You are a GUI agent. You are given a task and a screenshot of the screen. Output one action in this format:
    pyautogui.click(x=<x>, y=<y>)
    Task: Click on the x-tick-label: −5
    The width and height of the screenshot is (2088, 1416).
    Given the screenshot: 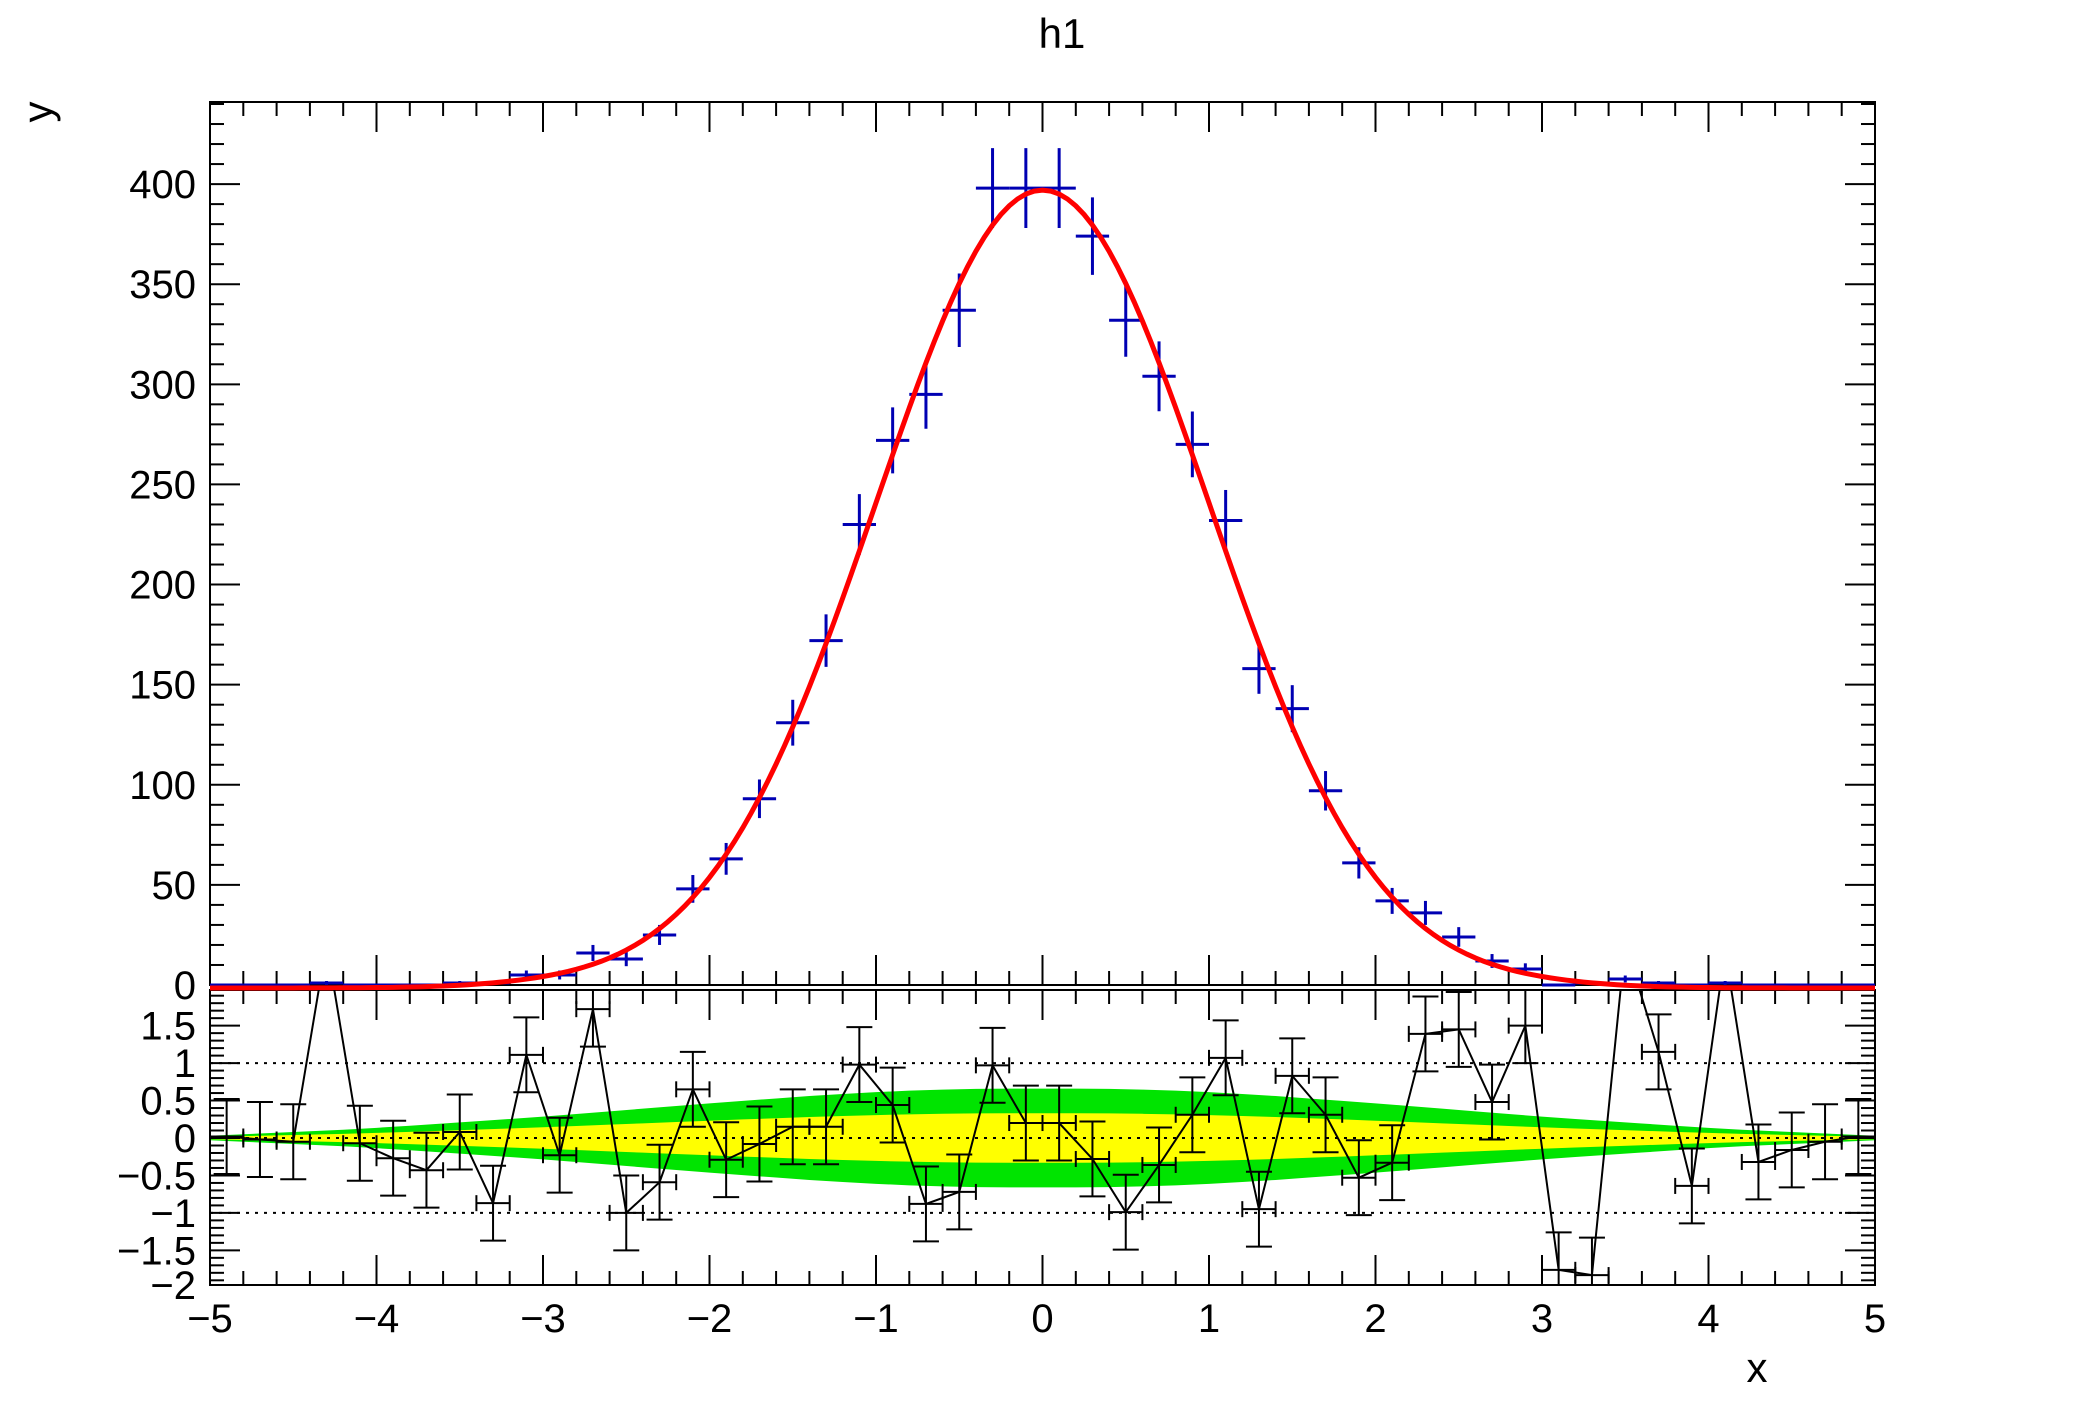 What is the action you would take?
    pyautogui.click(x=210, y=1319)
    